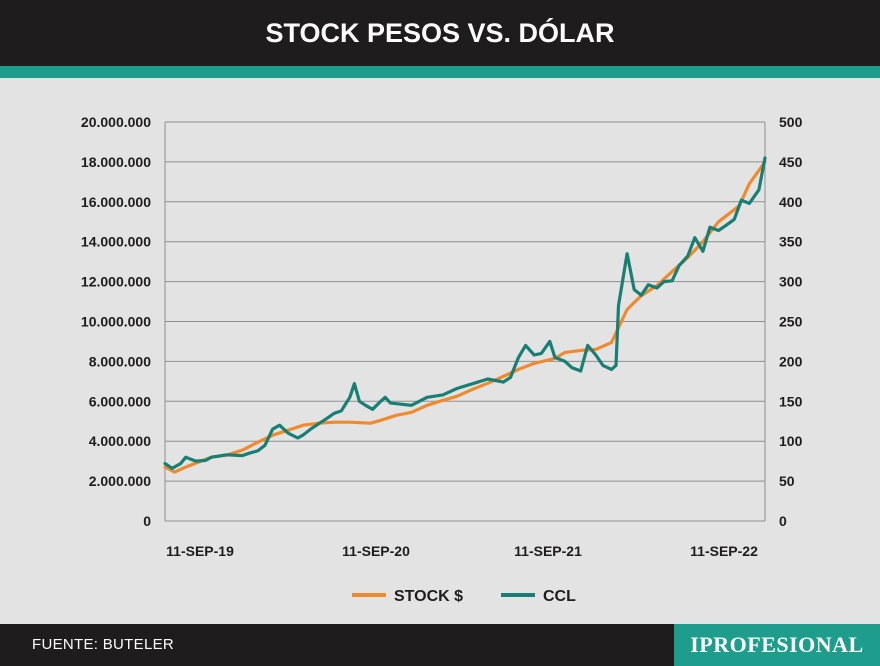 This screenshot has height=666, width=880. I want to click on left-tick-label: 2.000.000, so click(120, 481).